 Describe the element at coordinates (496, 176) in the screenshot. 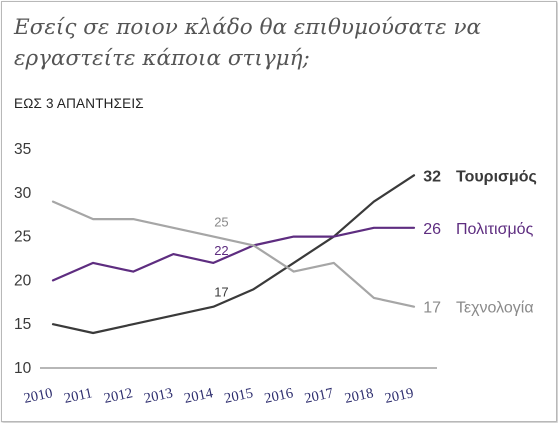

I see `series-name-label: Τουρισμός` at that location.